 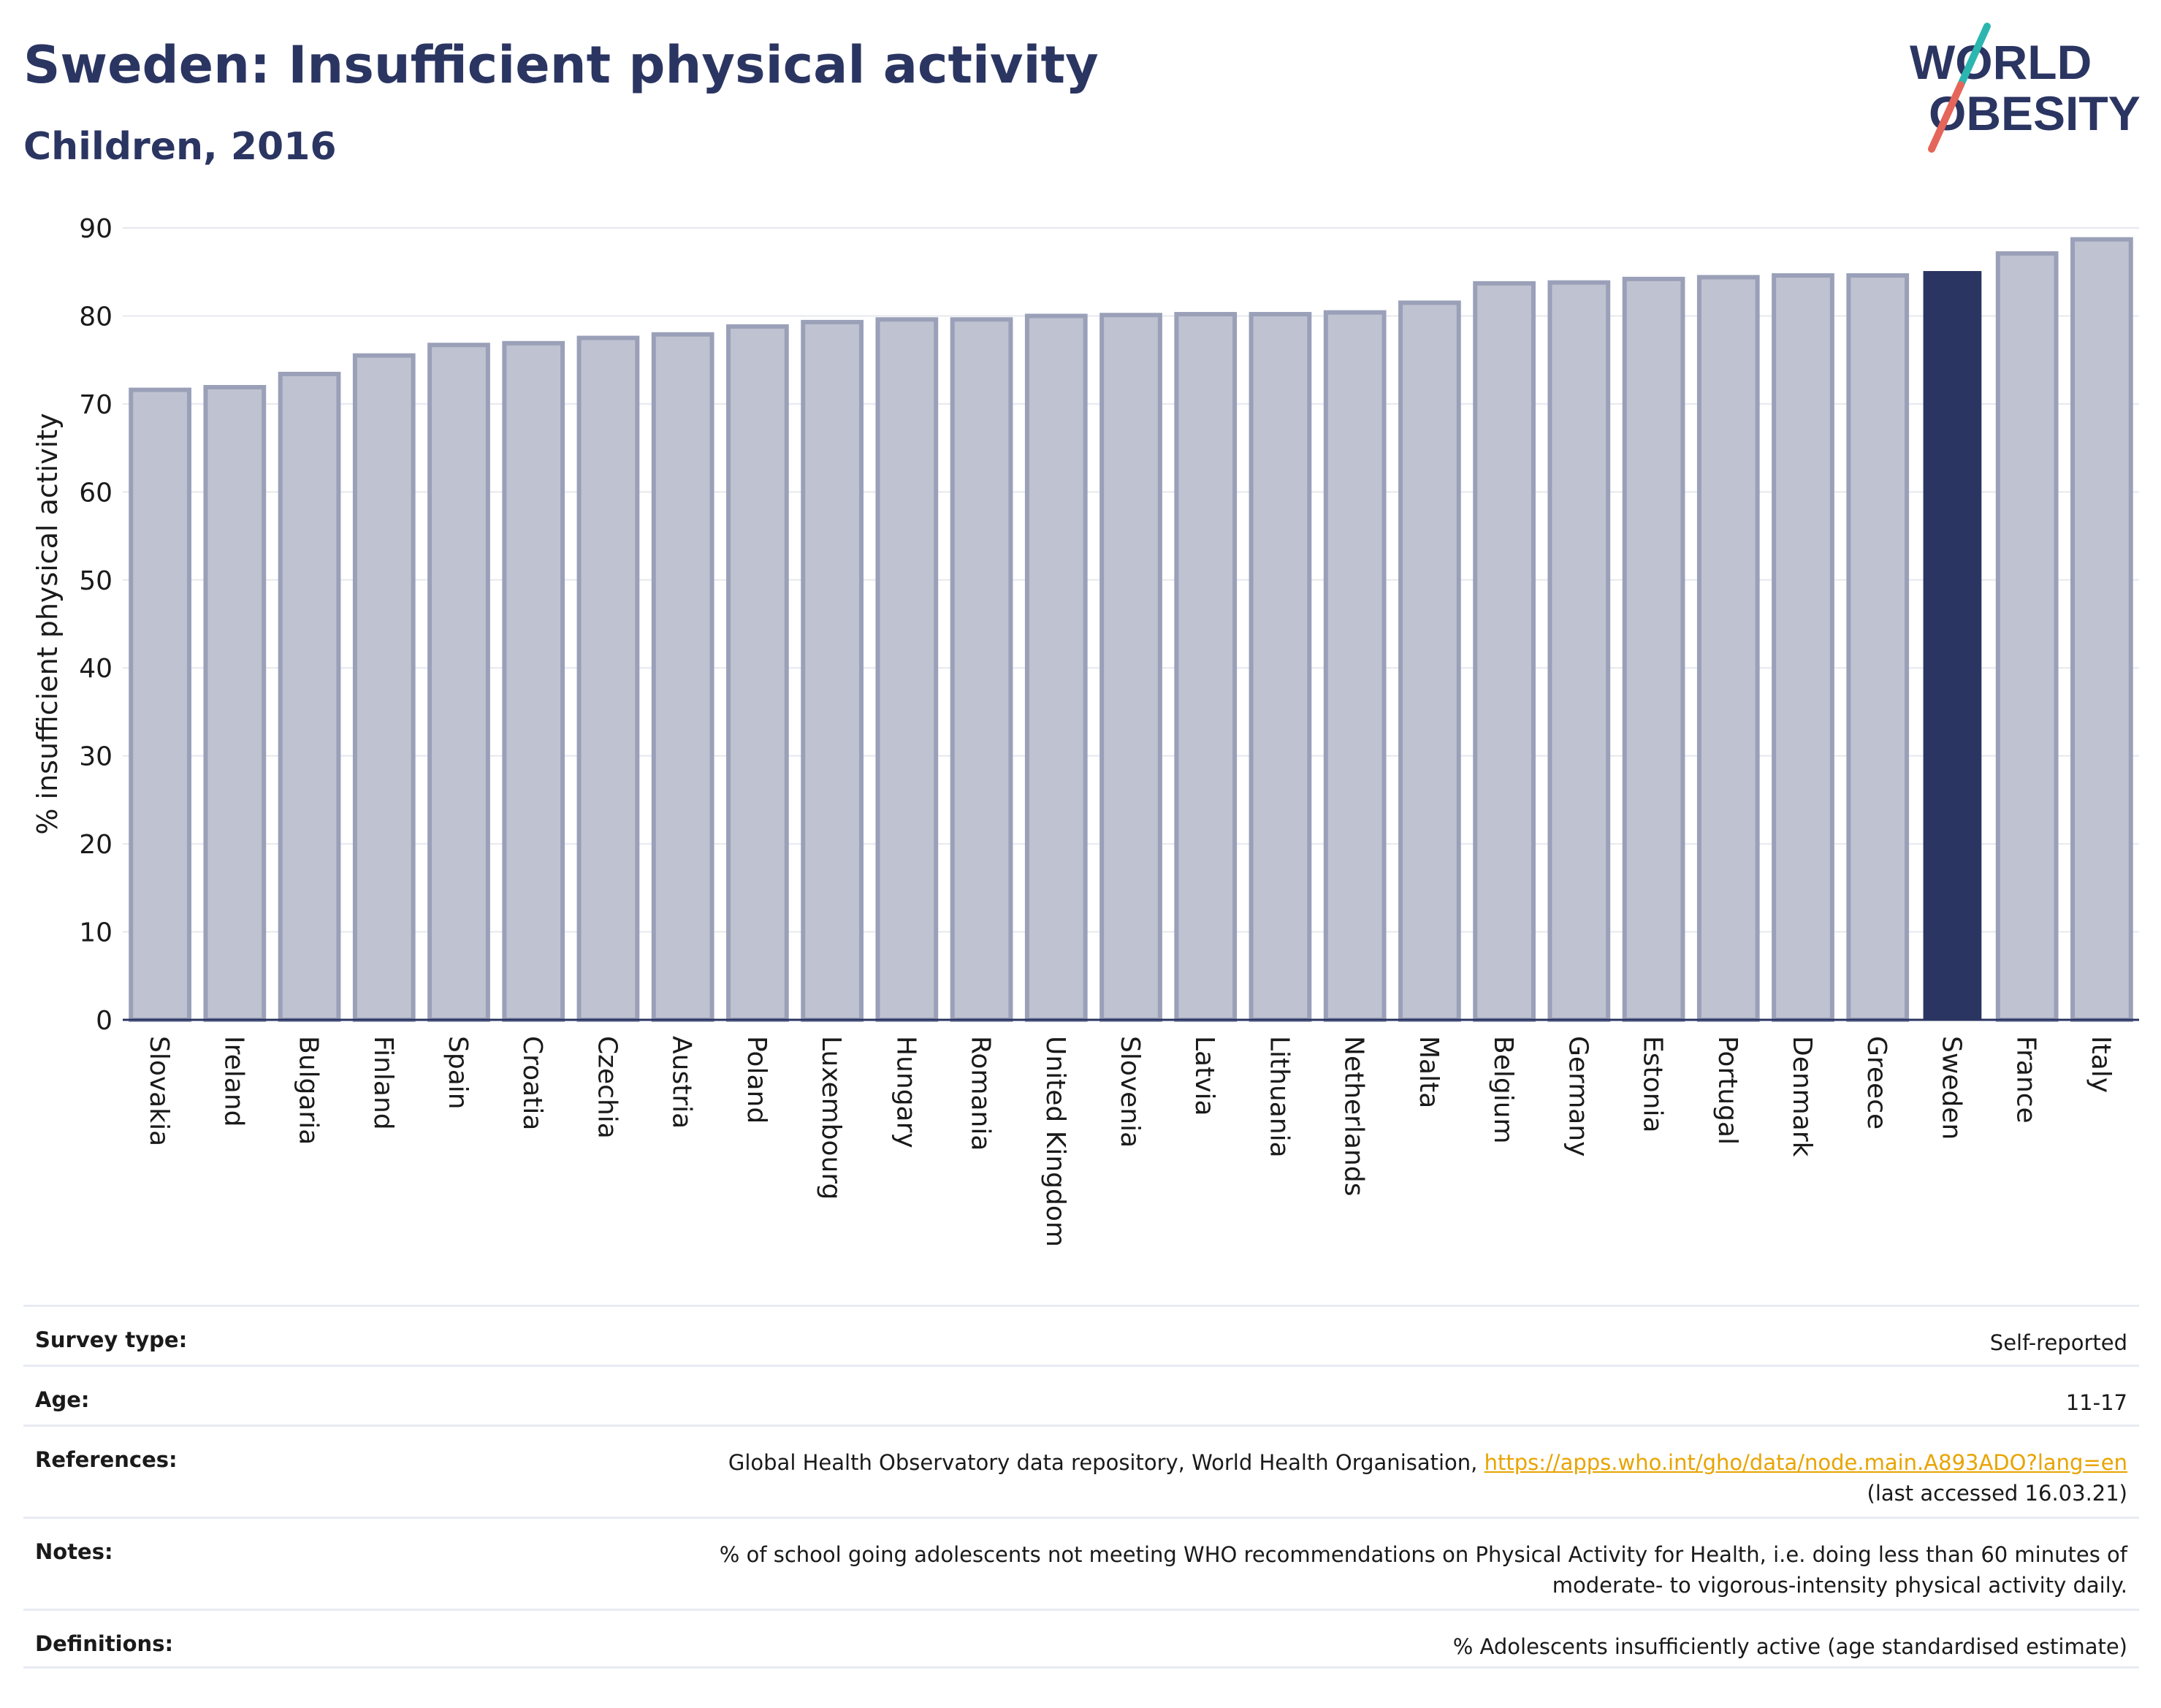 What do you see at coordinates (105, 1643) in the screenshot?
I see `definitions-label: Definitions:` at bounding box center [105, 1643].